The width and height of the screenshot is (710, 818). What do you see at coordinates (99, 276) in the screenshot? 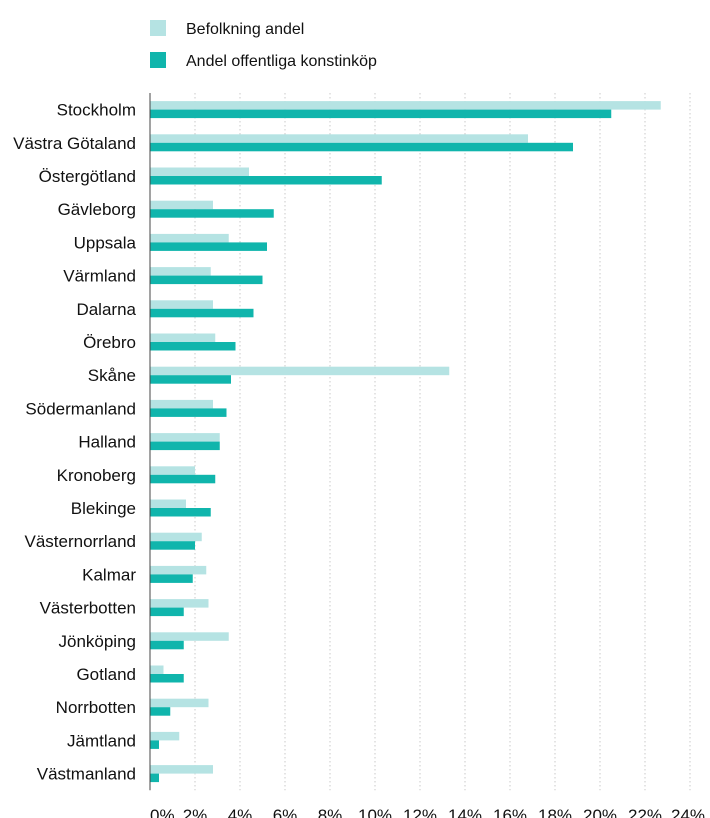
I see `category-label: Värmland` at bounding box center [99, 276].